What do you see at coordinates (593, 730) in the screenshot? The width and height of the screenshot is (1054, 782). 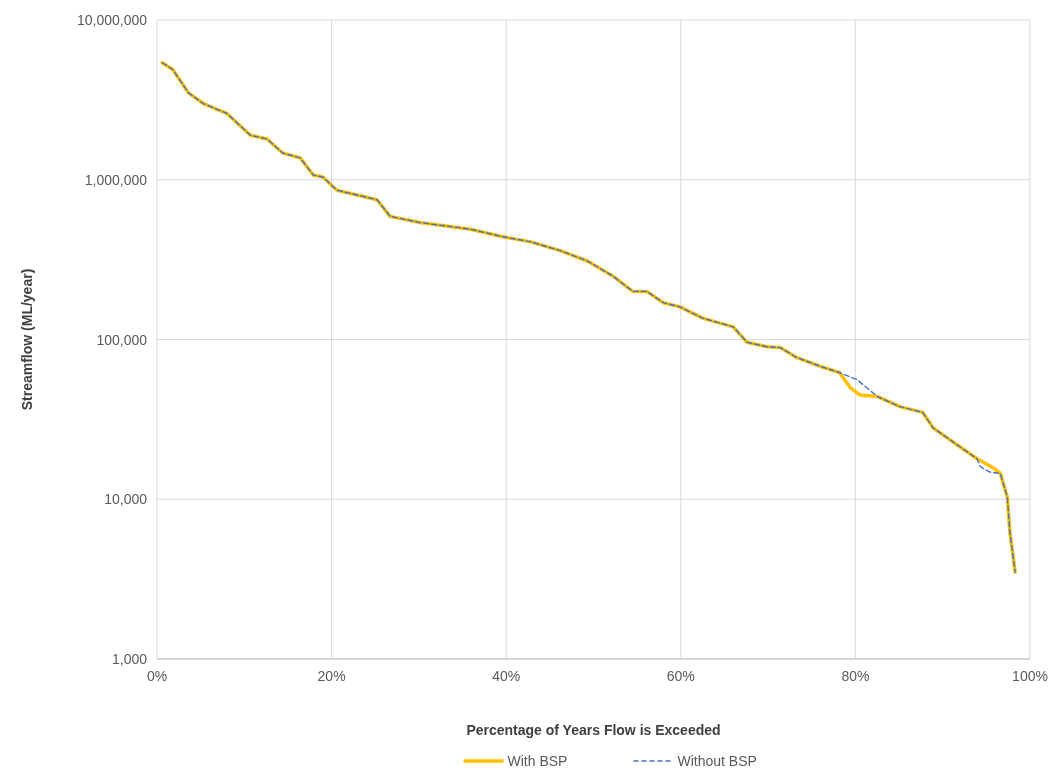 I see `x-axis-title: Percentage of Years Flow is Exceeded` at bounding box center [593, 730].